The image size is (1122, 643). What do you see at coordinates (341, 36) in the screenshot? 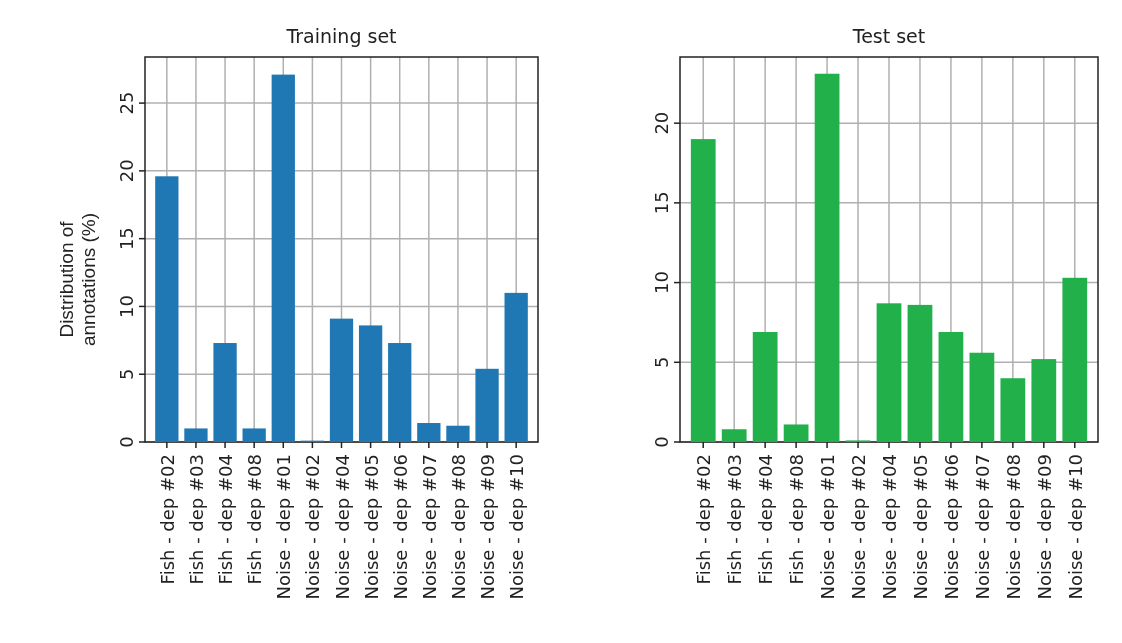
I see `chart-title: Training set` at bounding box center [341, 36].